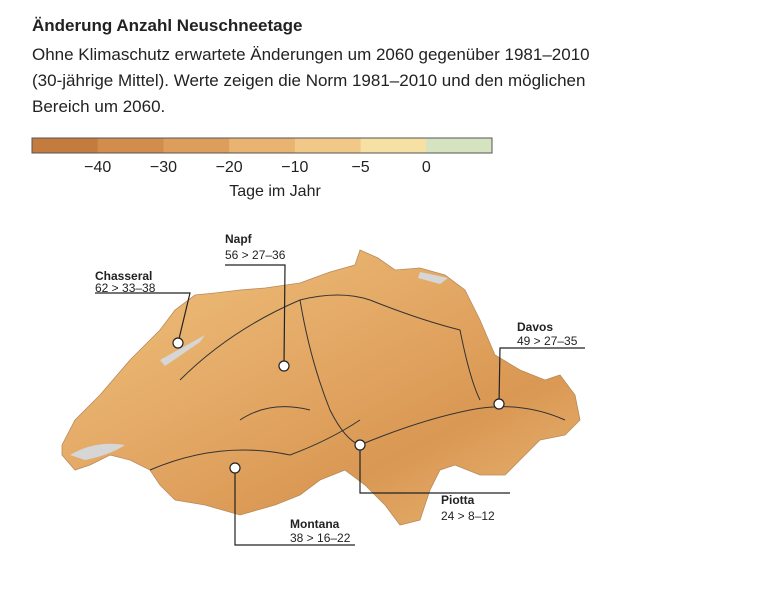  Describe the element at coordinates (458, 500) in the screenshot. I see `station-name: Piotta` at that location.